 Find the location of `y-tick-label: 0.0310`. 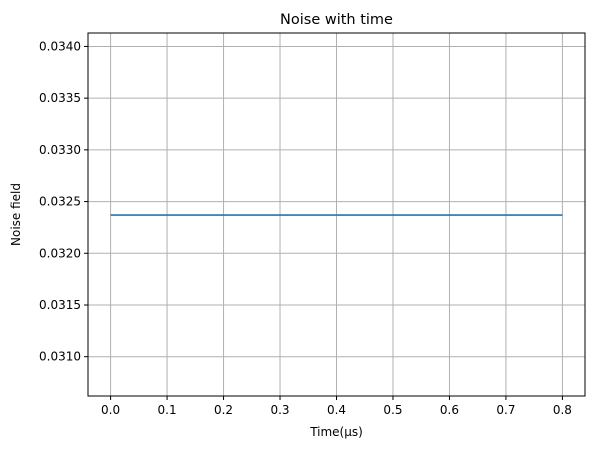

y-tick-label: 0.0310 is located at coordinates (60, 357).